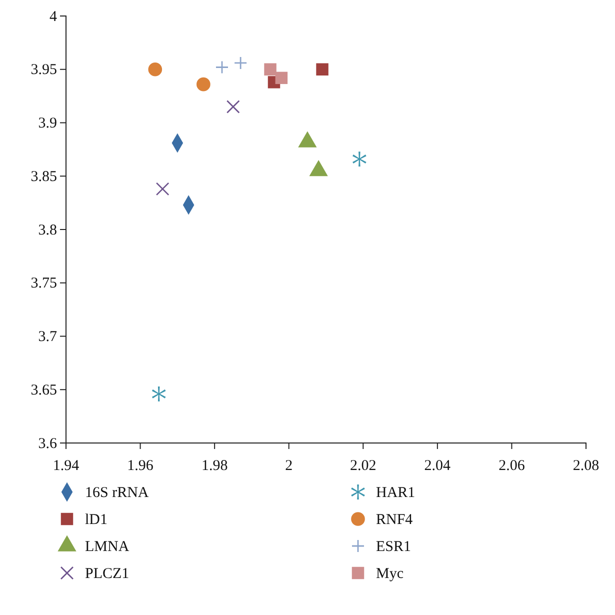  What do you see at coordinates (48, 337) in the screenshot?
I see `y-tick-label: 3.7` at bounding box center [48, 337].